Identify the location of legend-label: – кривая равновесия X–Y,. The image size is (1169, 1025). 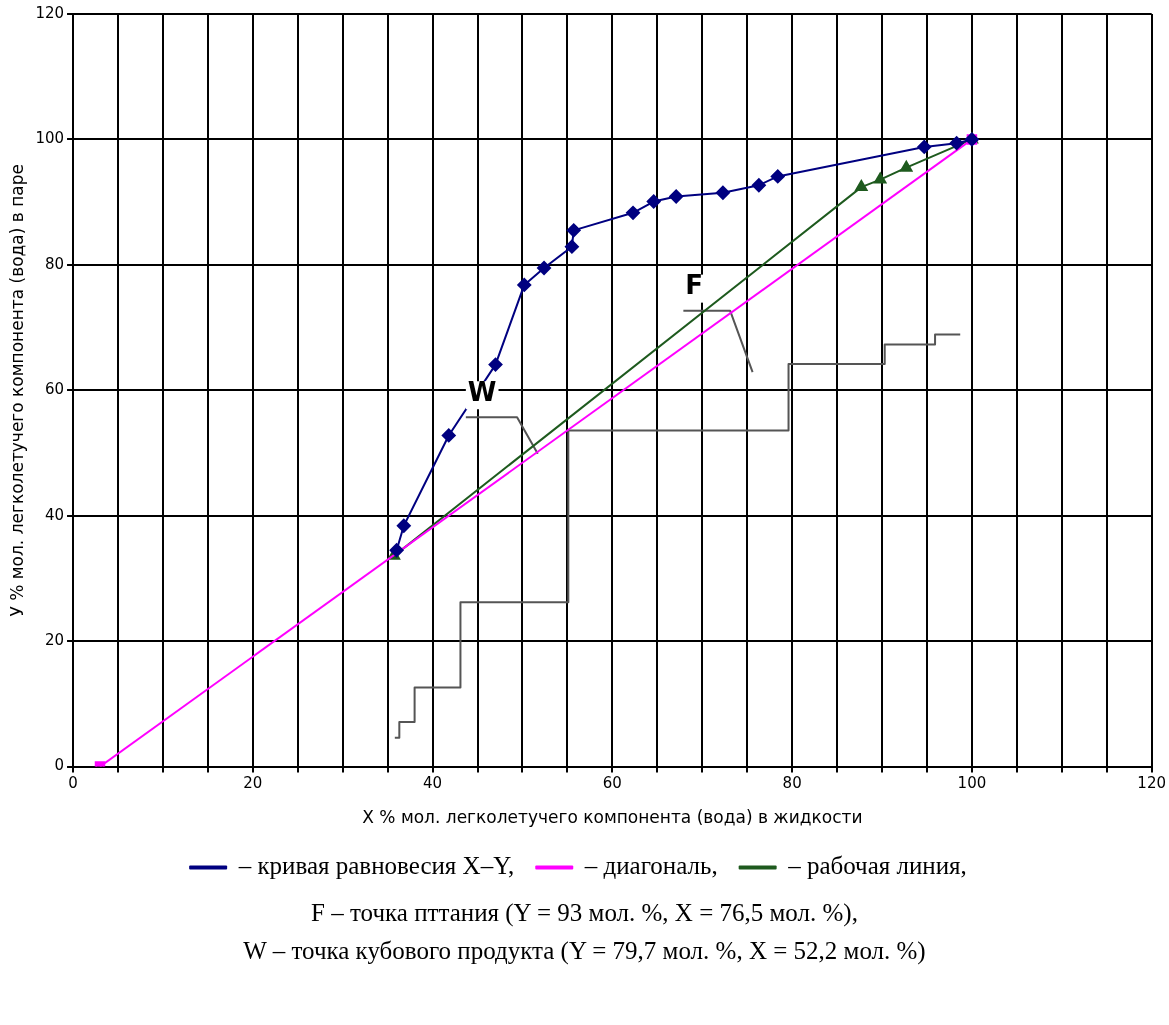
(376, 866).